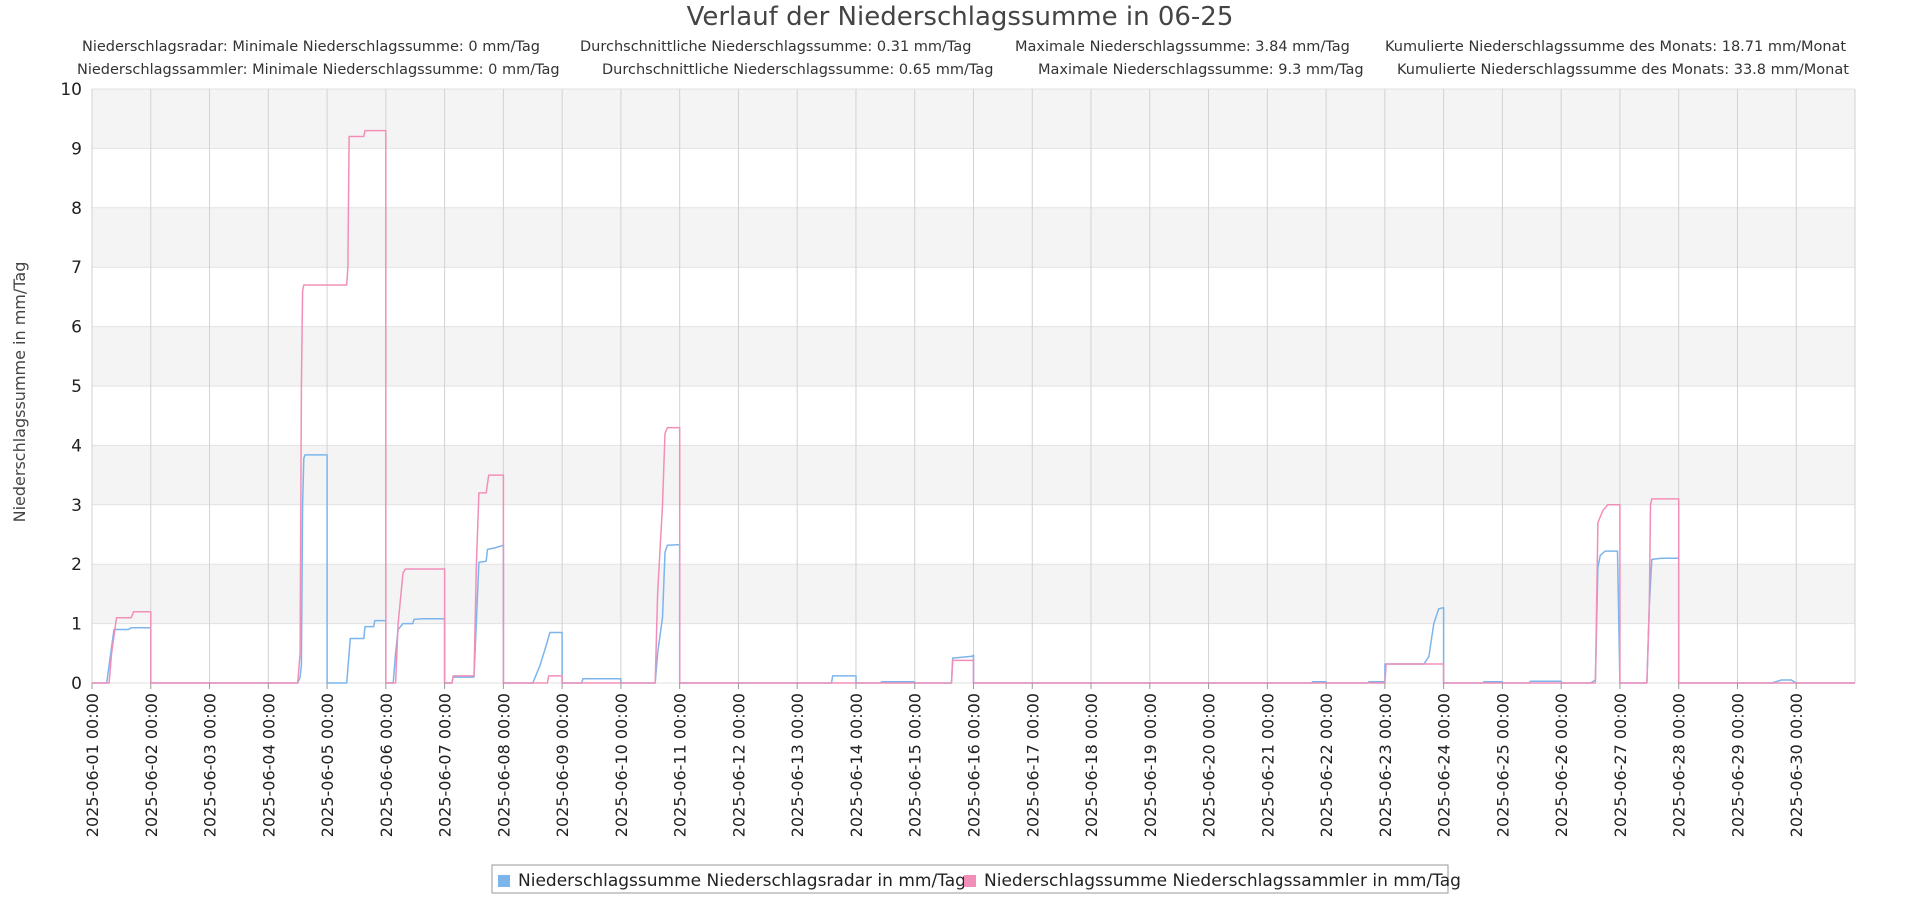 The width and height of the screenshot is (1920, 900). What do you see at coordinates (970, 881) in the screenshot?
I see `legend-swatch-sammler` at bounding box center [970, 881].